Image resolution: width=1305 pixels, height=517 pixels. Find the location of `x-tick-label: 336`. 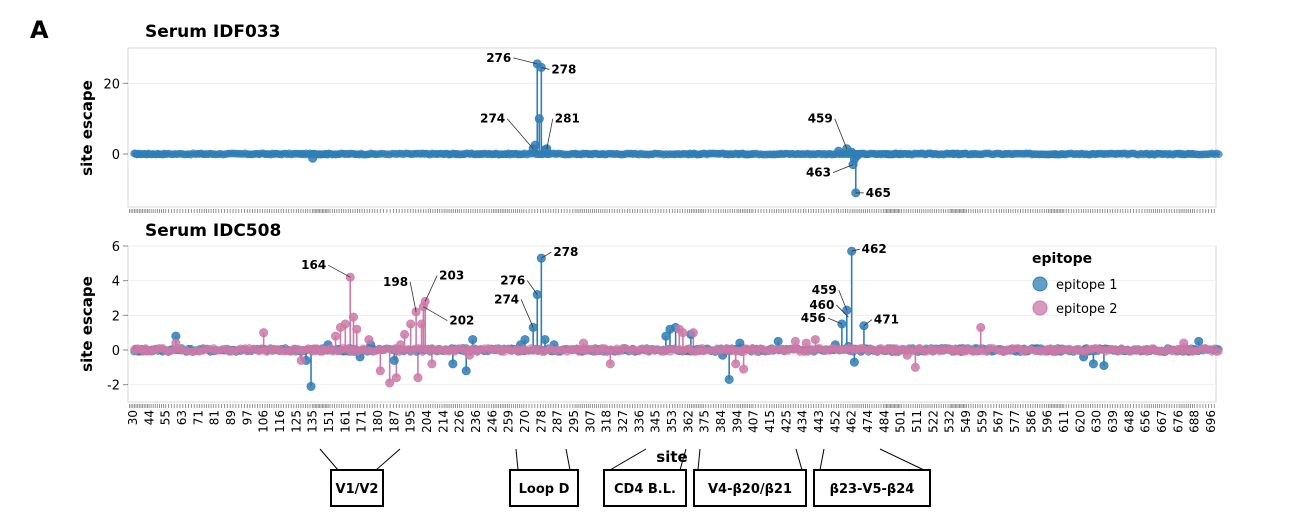

x-tick-label: 336 is located at coordinates (639, 421).